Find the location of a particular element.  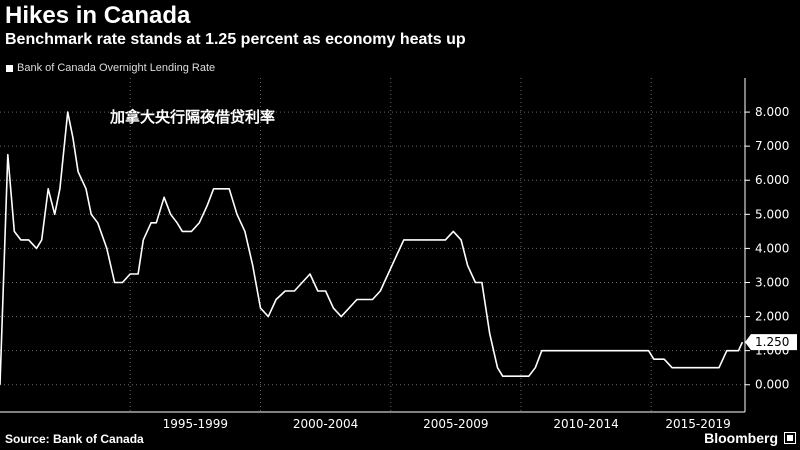

current-value-tag is located at coordinates (771, 342).